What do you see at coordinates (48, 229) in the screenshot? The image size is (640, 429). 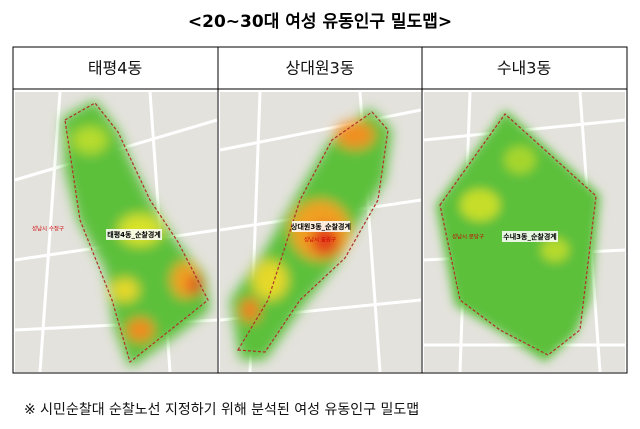 I see `district-label: 성남시 수정구` at bounding box center [48, 229].